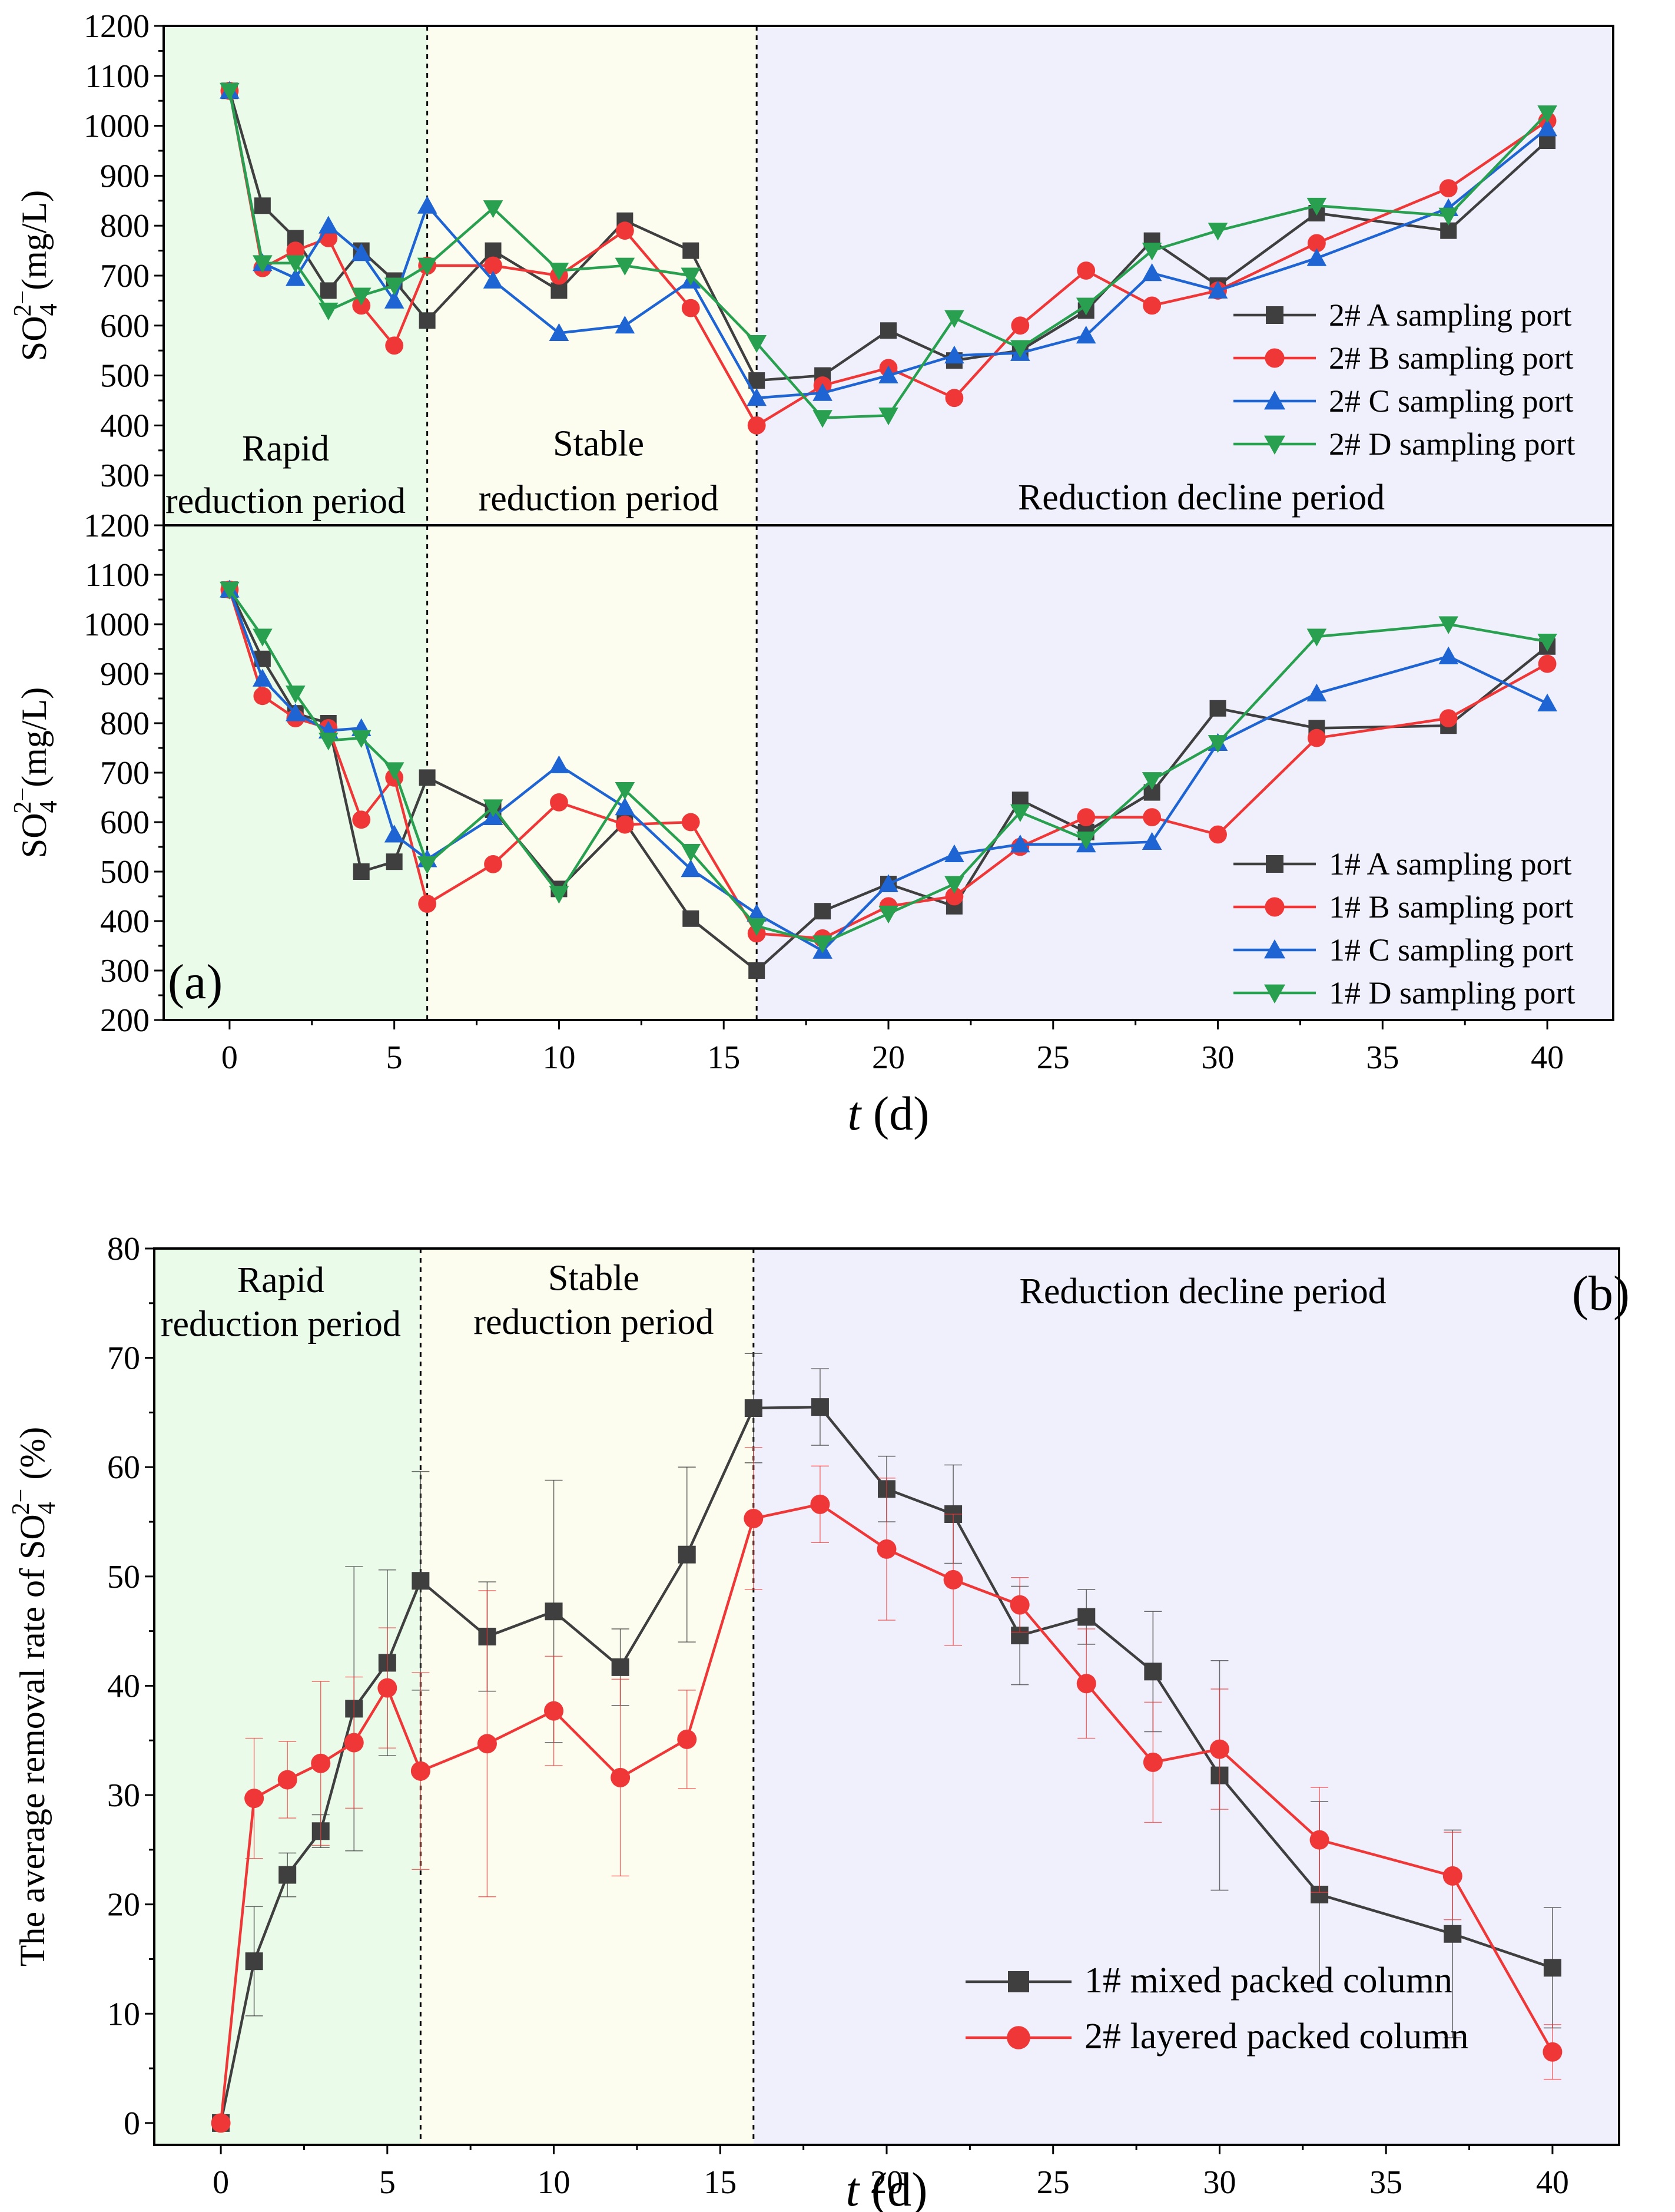  I want to click on y-tick-label: 1200, so click(117, 26).